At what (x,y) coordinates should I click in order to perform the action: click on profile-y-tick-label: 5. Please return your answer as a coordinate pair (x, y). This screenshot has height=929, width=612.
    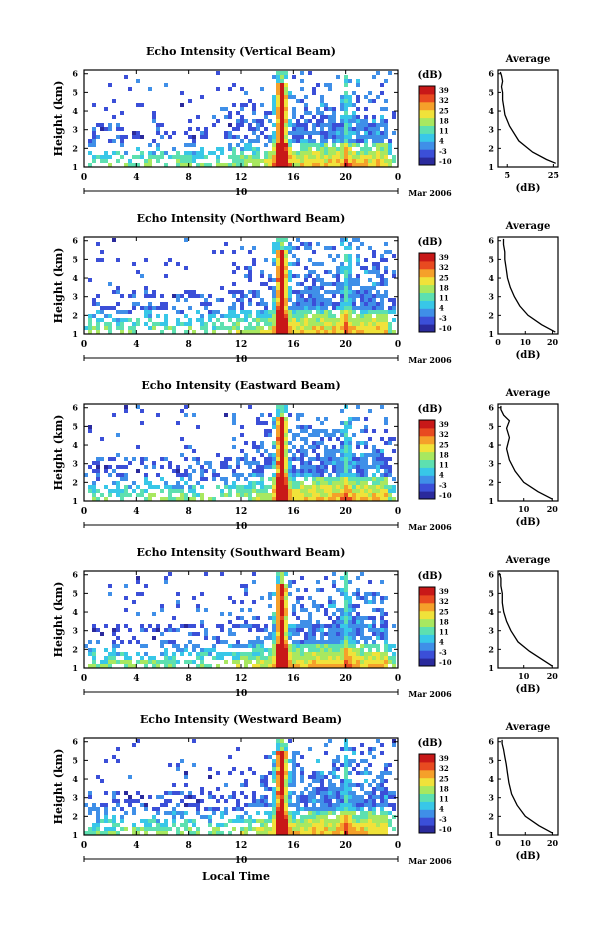
    Looking at the image, I should click on (491, 426).